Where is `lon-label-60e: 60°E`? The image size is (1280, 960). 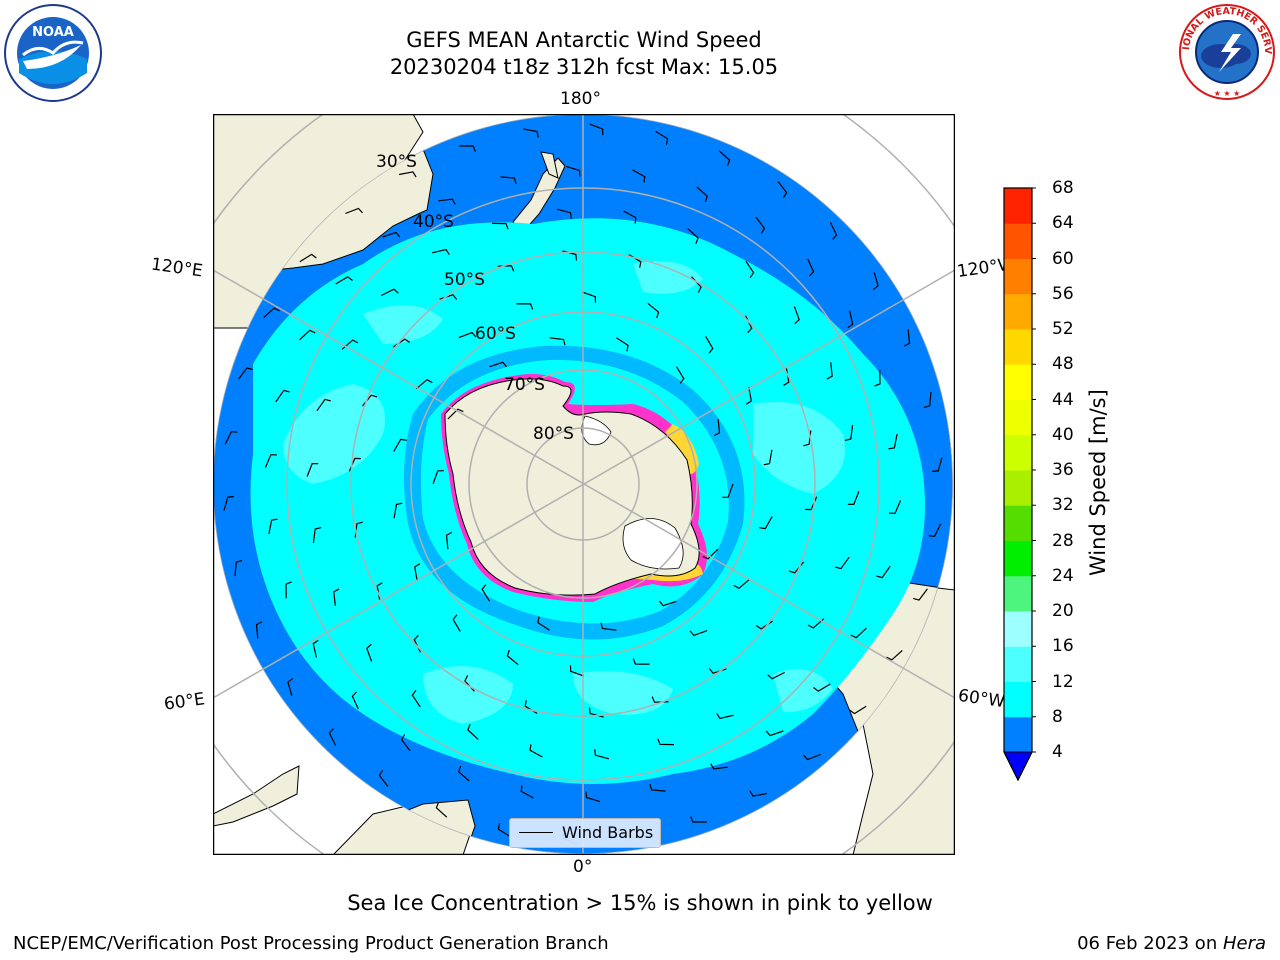
lon-label-60e: 60°E is located at coordinates (184, 702).